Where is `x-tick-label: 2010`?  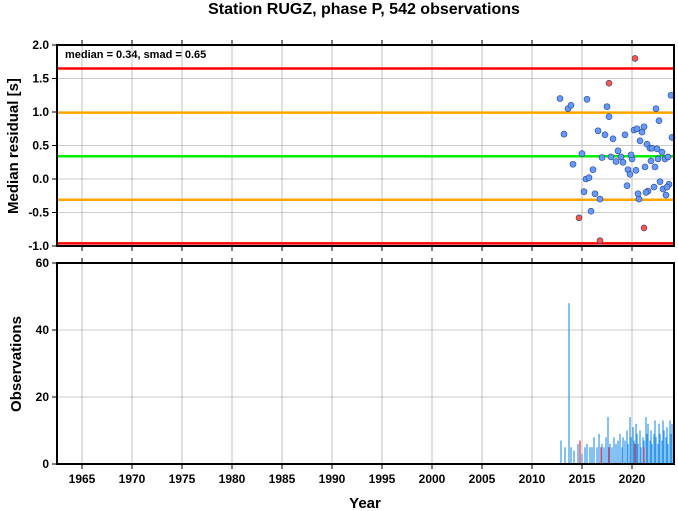 x-tick-label: 2010 is located at coordinates (532, 479).